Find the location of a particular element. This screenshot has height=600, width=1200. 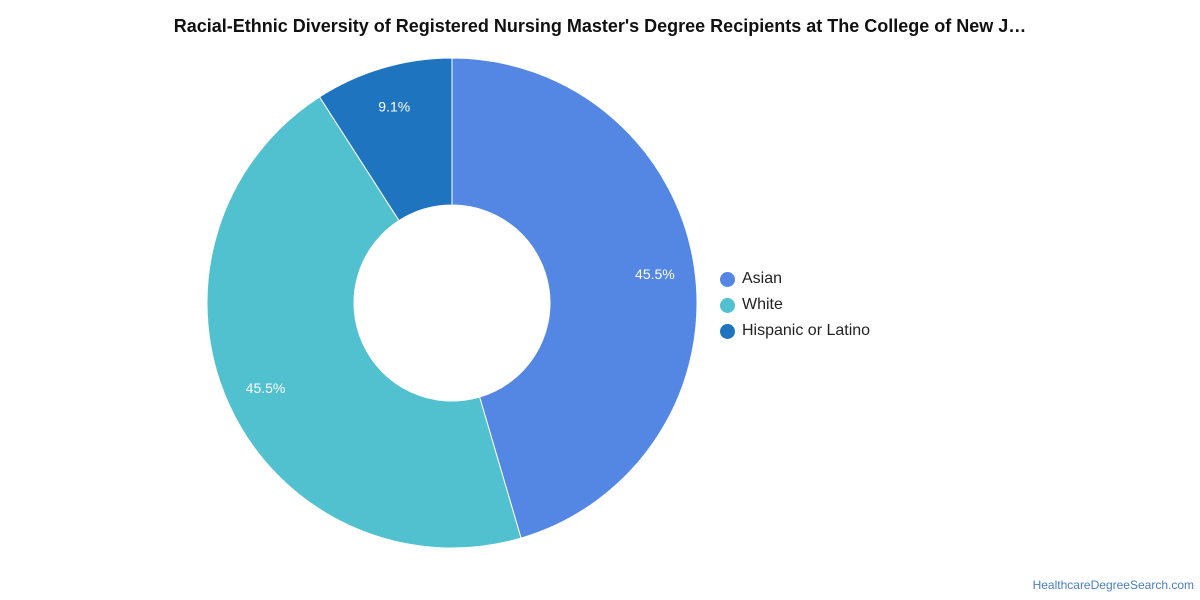

slice-label-hispanic-or-latino: 9.1% is located at coordinates (394, 106).